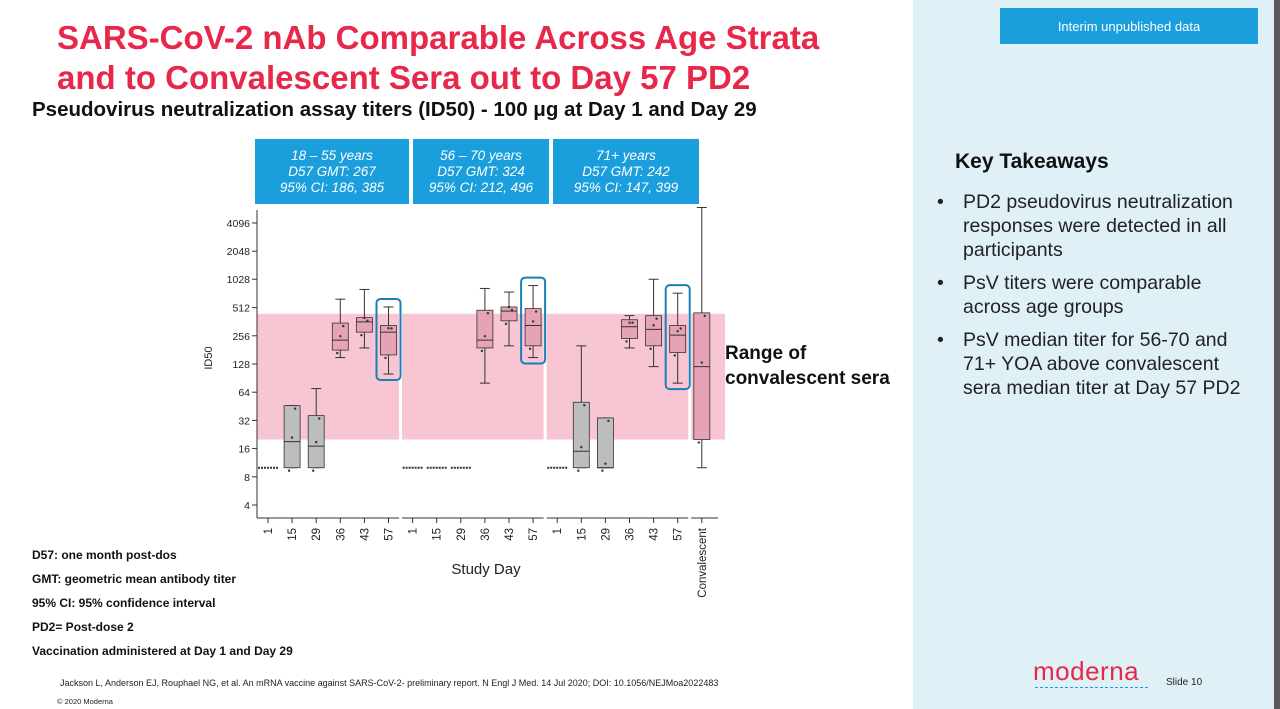 Image resolution: width=1280 pixels, height=709 pixels. Describe the element at coordinates (1129, 26) in the screenshot. I see `interim-data-badge: Interim unpublished data` at that location.